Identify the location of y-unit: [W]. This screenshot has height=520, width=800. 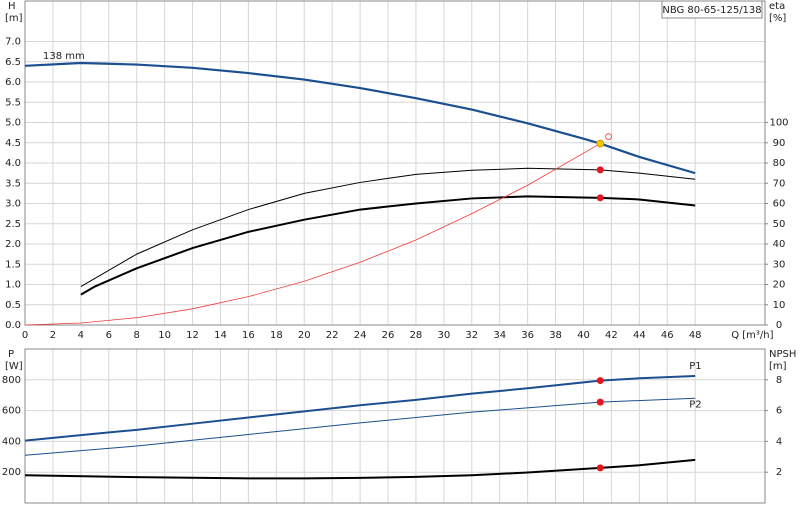
(14, 366).